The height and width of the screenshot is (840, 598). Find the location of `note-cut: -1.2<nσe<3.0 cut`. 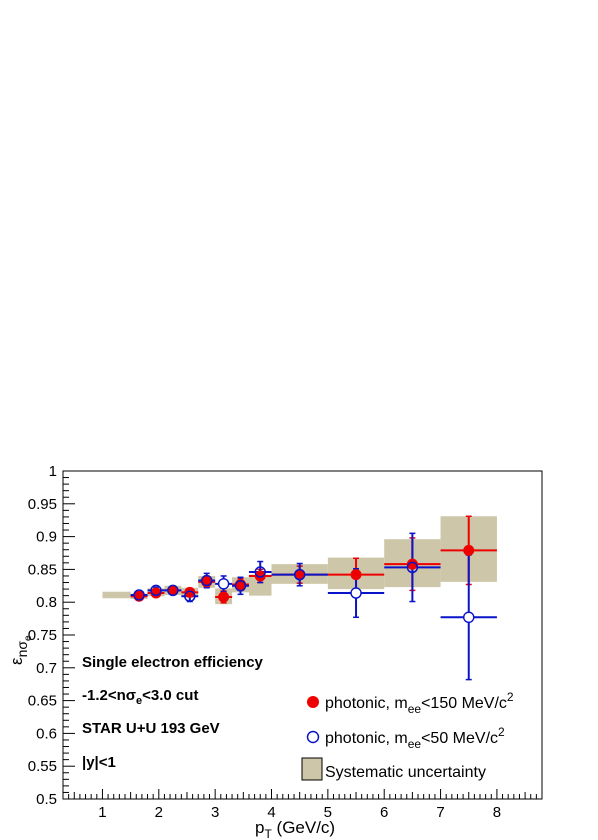

note-cut: -1.2<nσe<3.0 cut is located at coordinates (140, 697).